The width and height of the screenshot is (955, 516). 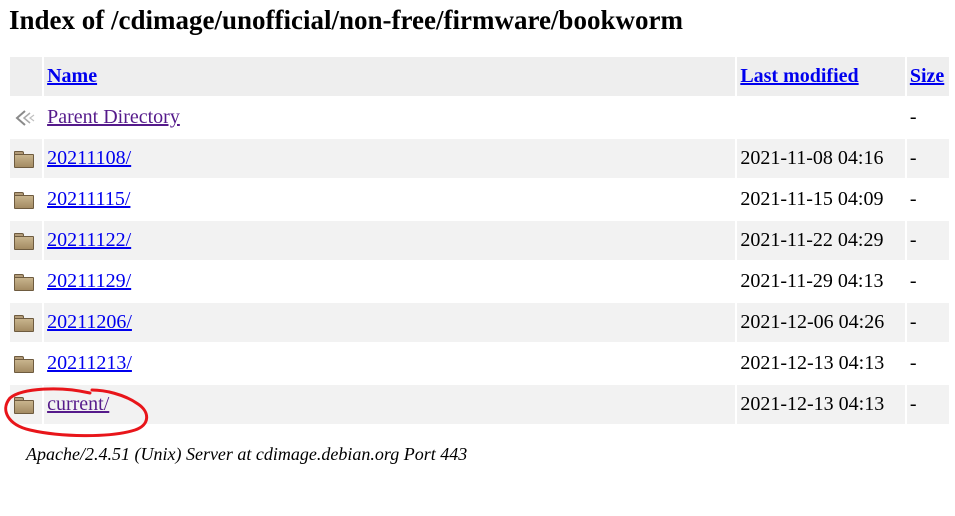 I want to click on sort-by-name-link: Name, so click(x=72, y=76).